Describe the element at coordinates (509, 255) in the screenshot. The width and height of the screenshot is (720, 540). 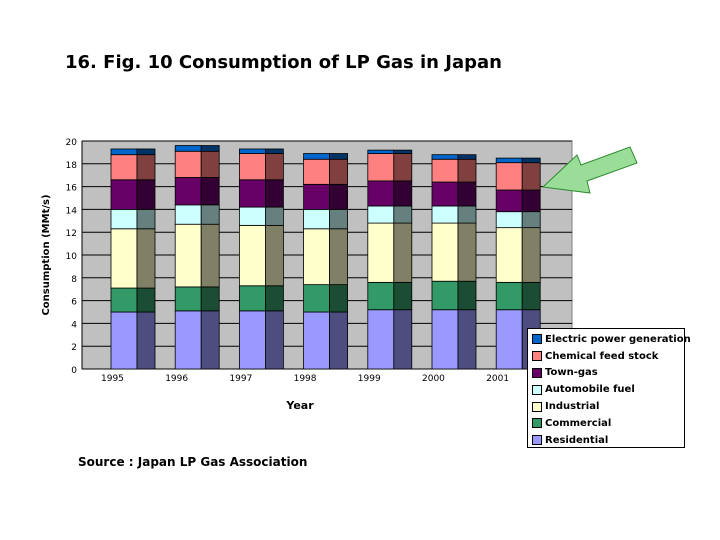
I see `bar-segment-industrial-2001` at that location.